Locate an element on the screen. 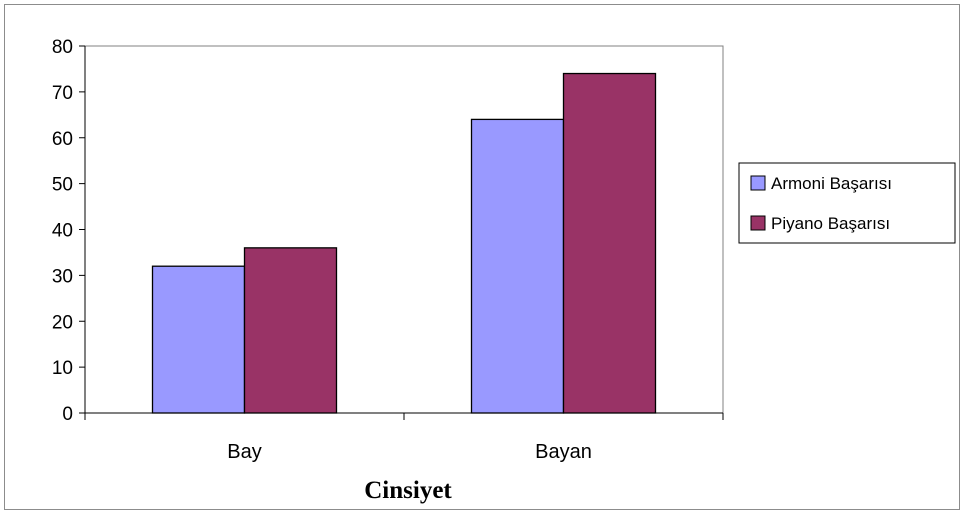 The image size is (965, 515). y-tick-label: 50 is located at coordinates (62, 185).